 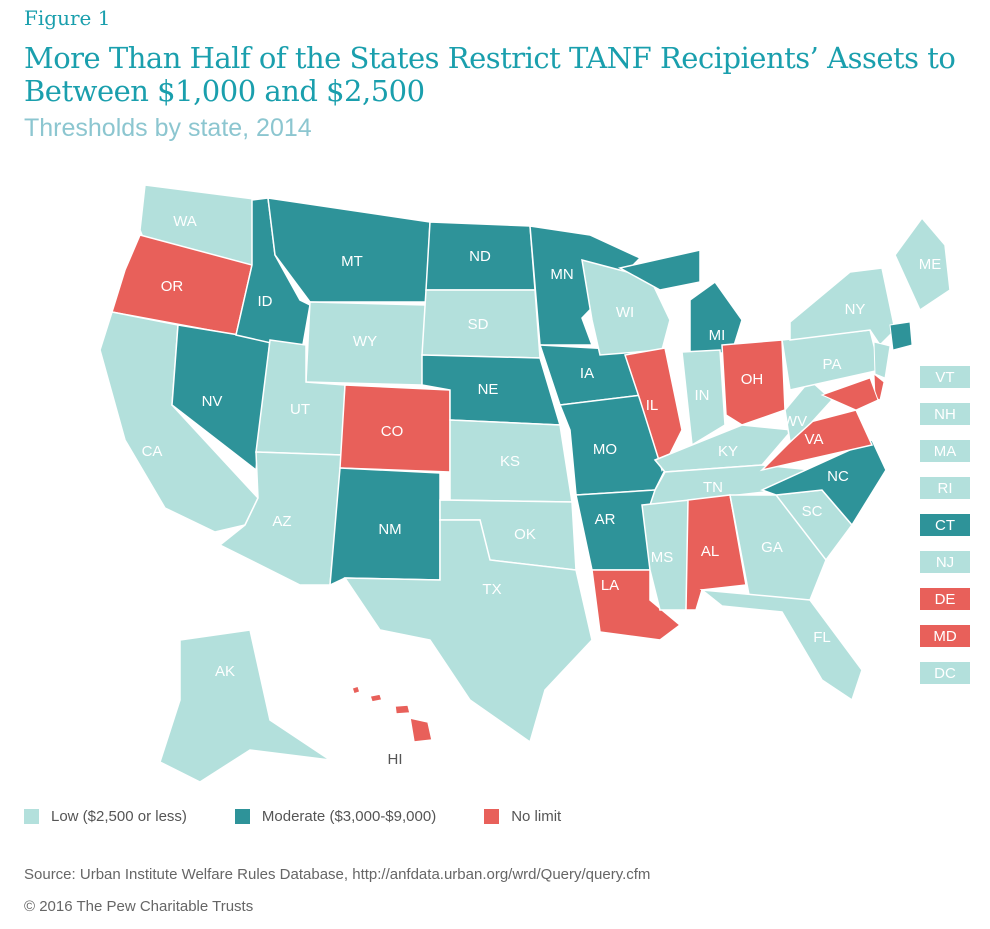 I want to click on state-sd: SD, so click(x=481, y=324).